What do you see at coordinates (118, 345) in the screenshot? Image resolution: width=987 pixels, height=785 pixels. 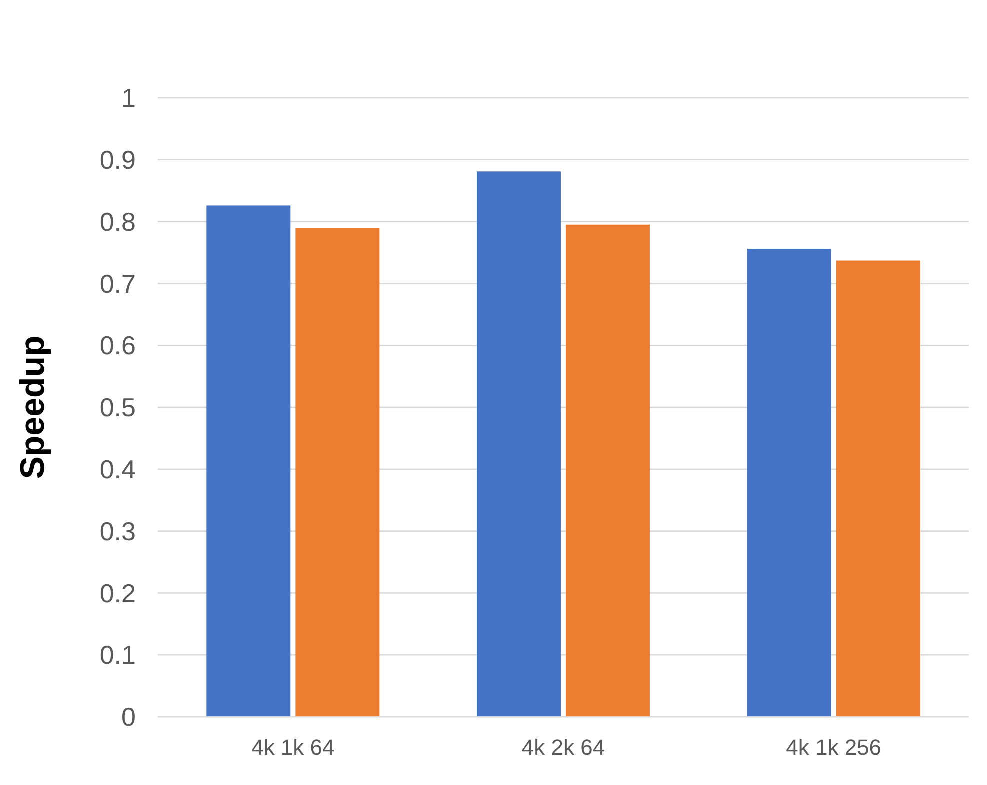 I see `y-tick-label: 0.6` at bounding box center [118, 345].